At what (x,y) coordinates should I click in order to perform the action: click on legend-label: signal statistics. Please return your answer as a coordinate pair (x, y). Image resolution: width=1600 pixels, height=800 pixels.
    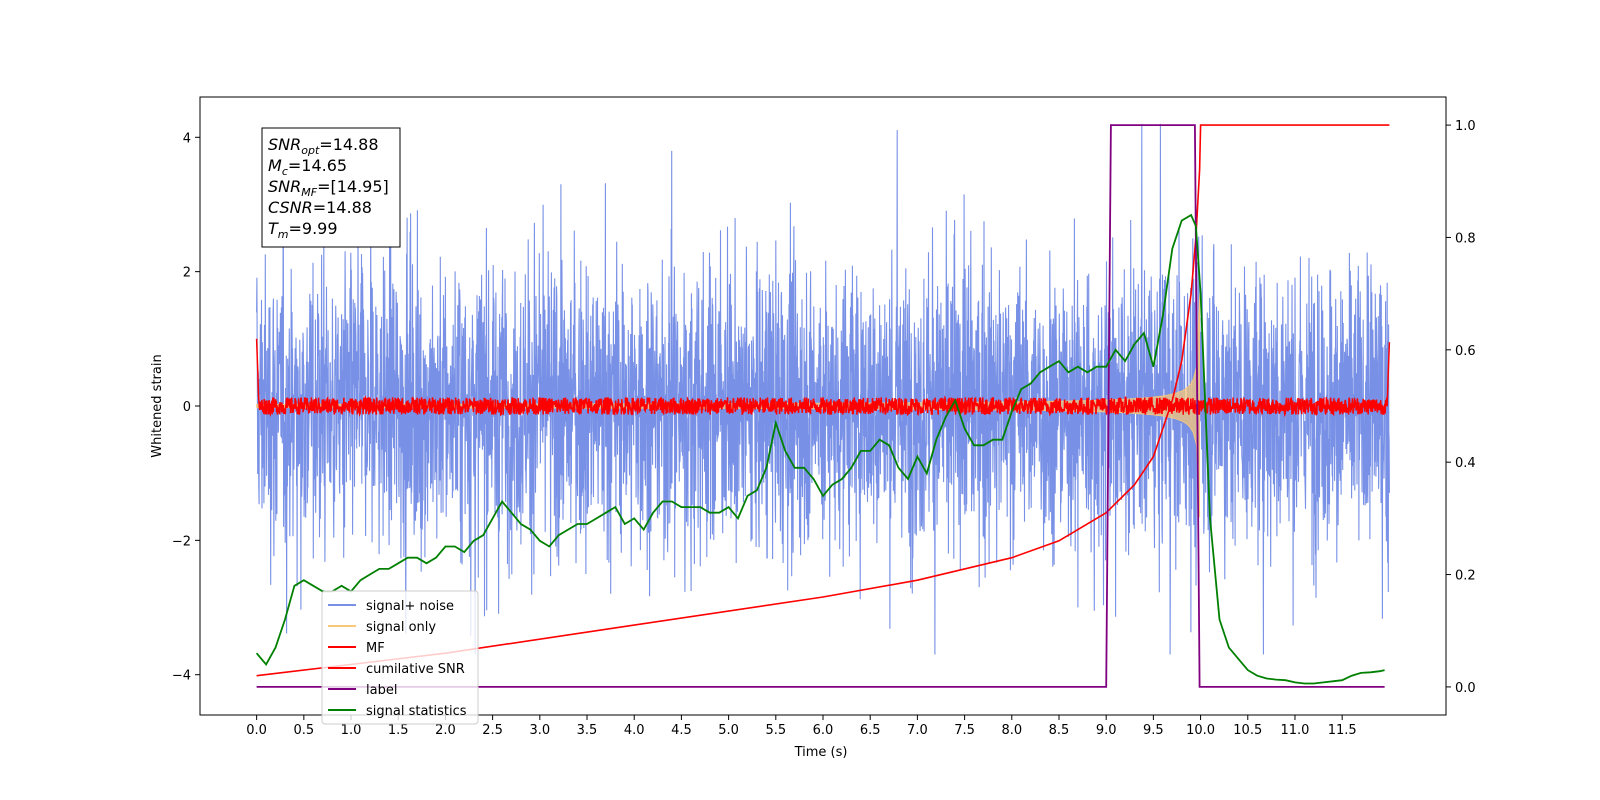
    Looking at the image, I should click on (416, 711).